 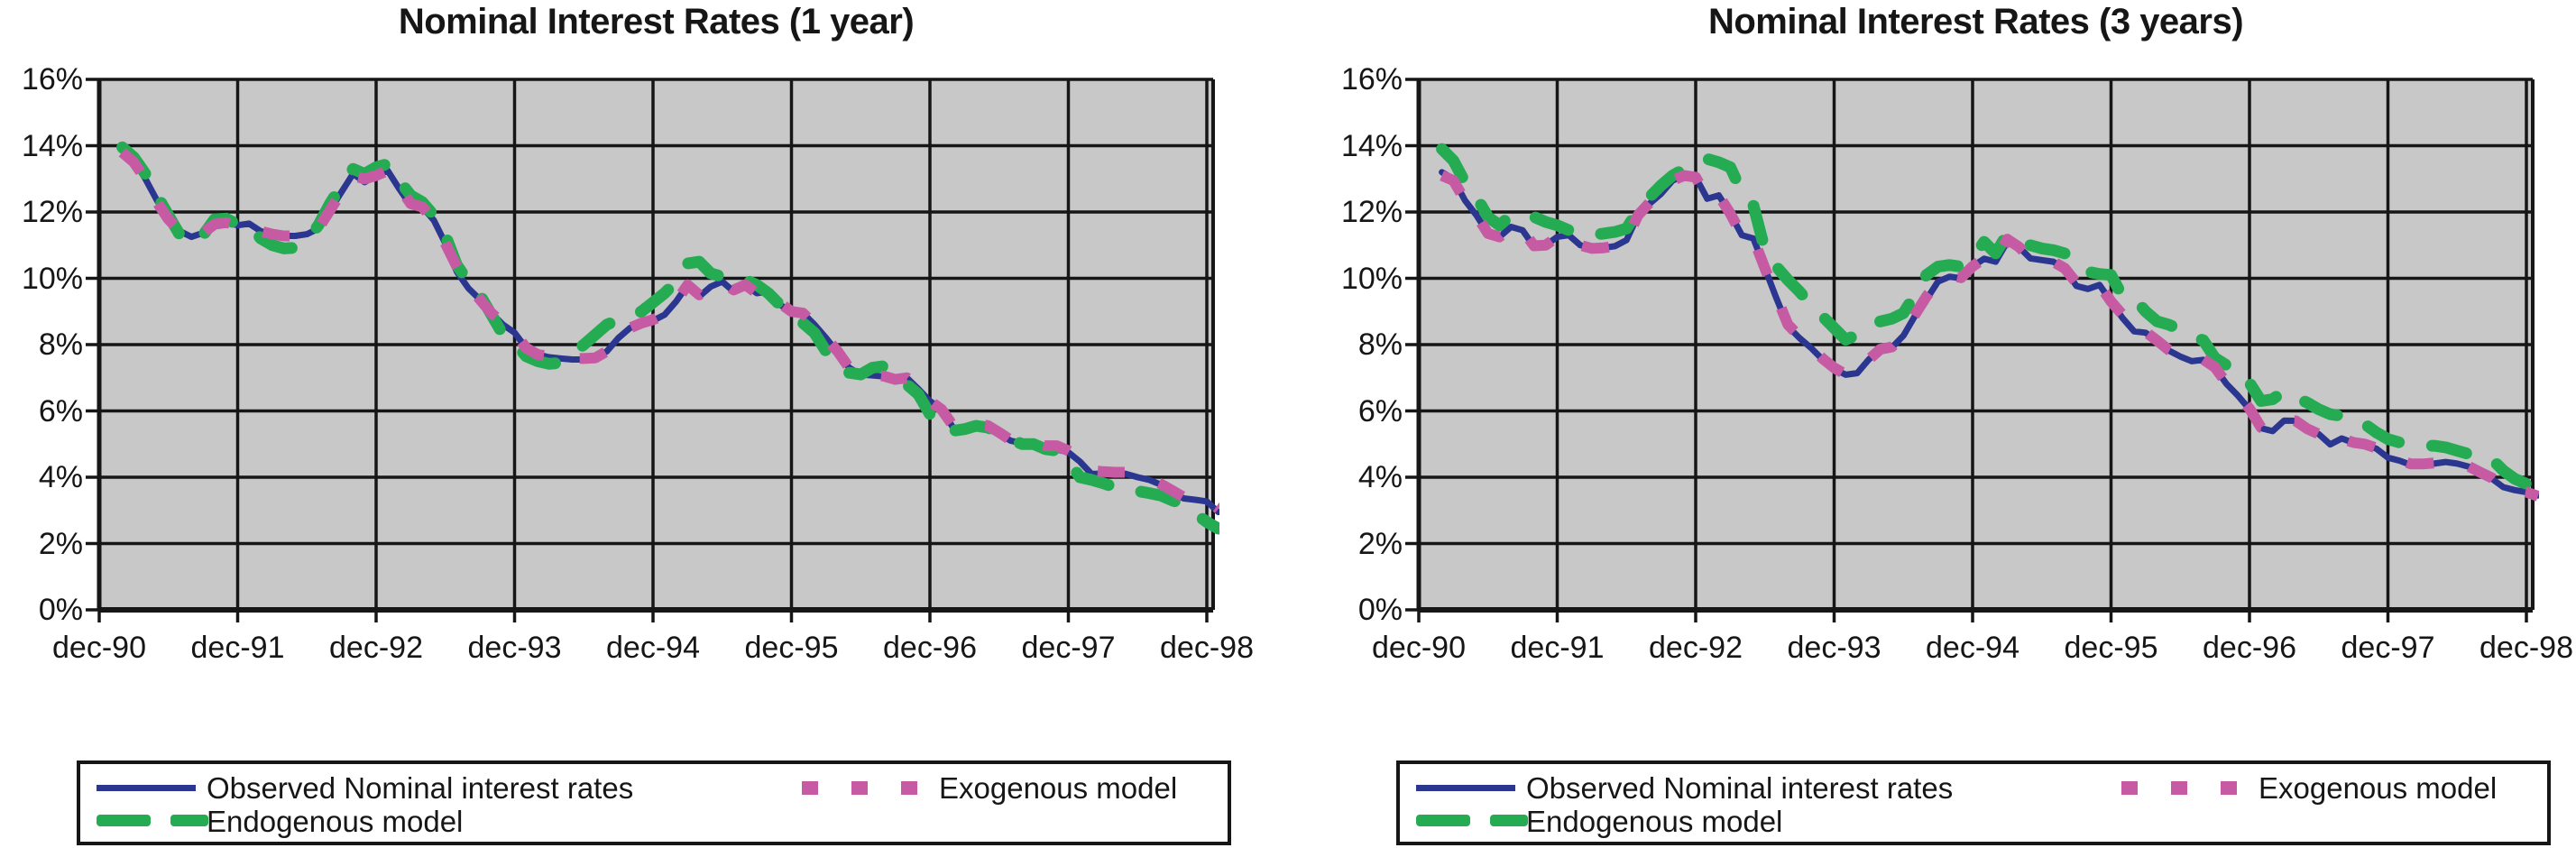 I want to click on chart-title: Nominal Interest Rates (3 years), so click(x=1976, y=21).